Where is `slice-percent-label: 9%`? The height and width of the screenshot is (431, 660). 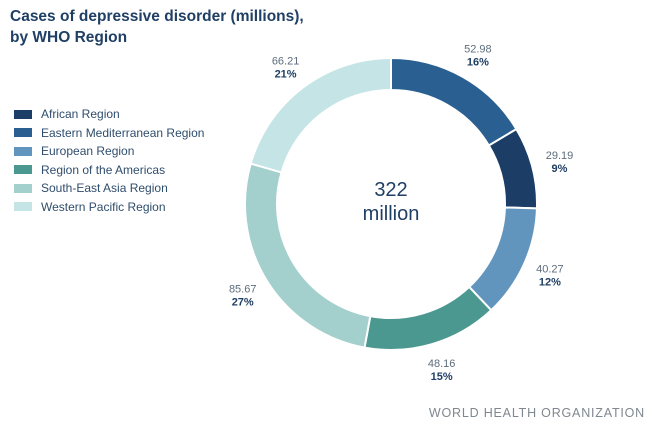 slice-percent-label: 9% is located at coordinates (560, 169).